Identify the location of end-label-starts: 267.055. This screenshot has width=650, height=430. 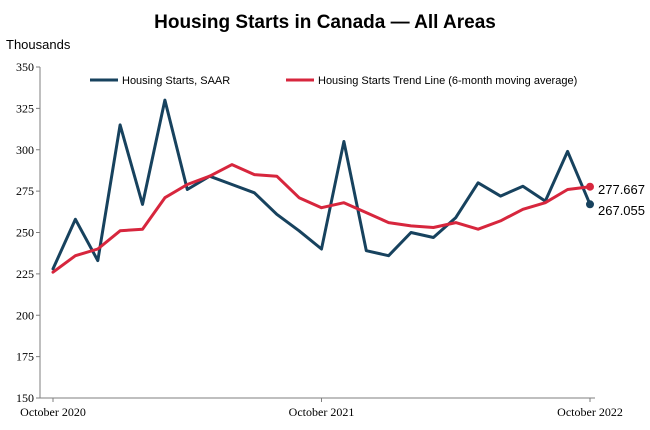
(621, 210).